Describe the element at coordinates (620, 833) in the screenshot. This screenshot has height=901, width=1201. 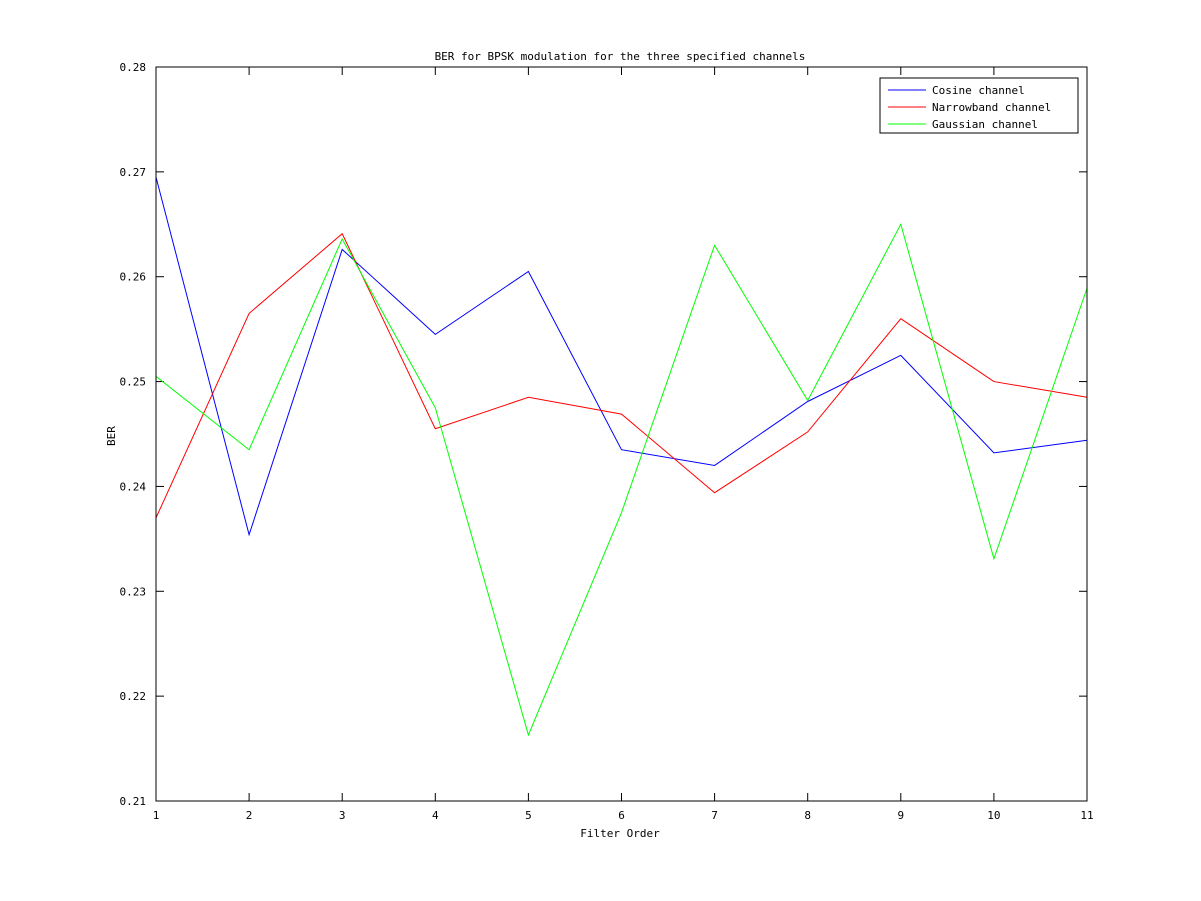
I see `x-axis-label: Filter Order` at that location.